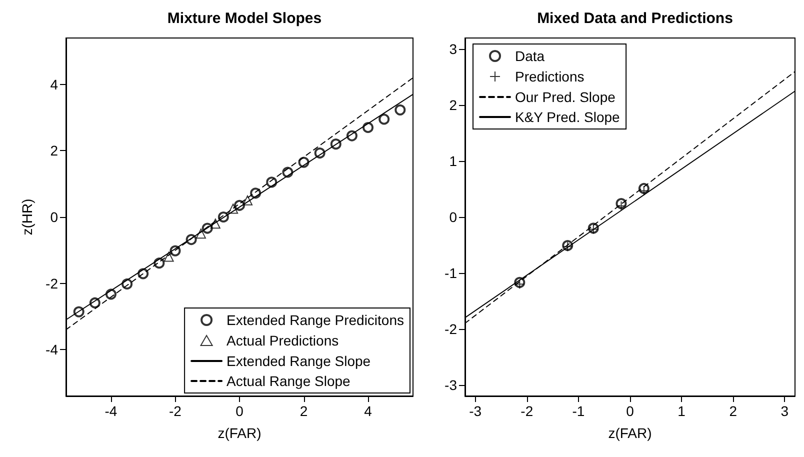 This screenshot has width=804, height=457. What do you see at coordinates (682, 411) in the screenshot?
I see `x-tick-label: 1` at bounding box center [682, 411].